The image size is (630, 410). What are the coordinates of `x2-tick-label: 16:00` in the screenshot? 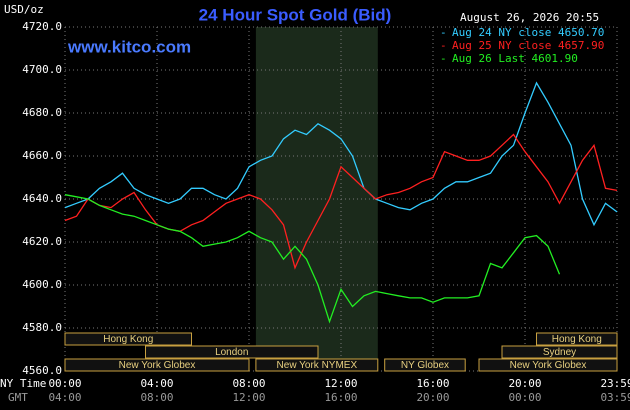 It's located at (340, 397).